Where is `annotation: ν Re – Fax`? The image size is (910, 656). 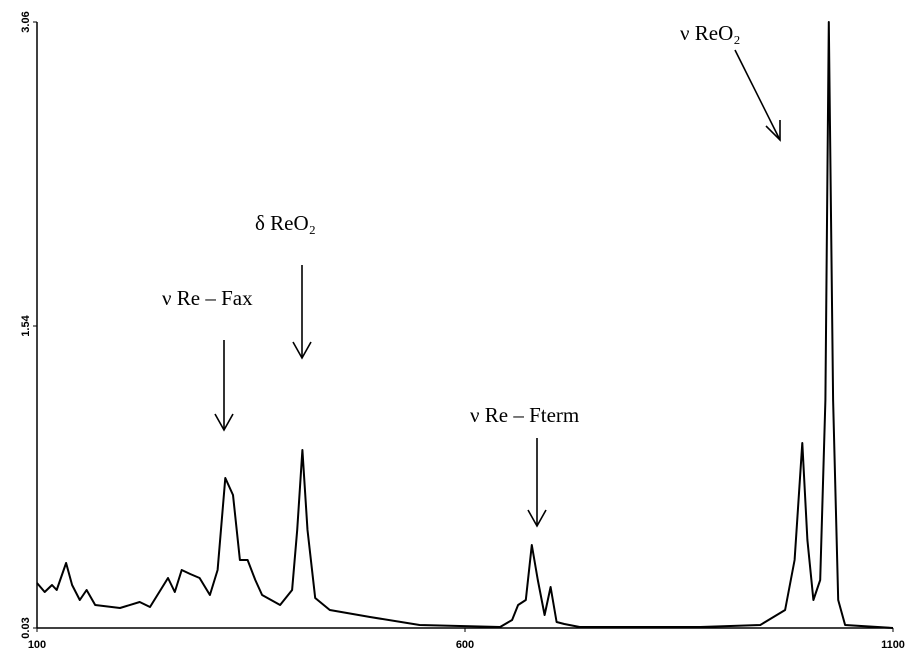 annotation: ν Re – Fax is located at coordinates (207, 298).